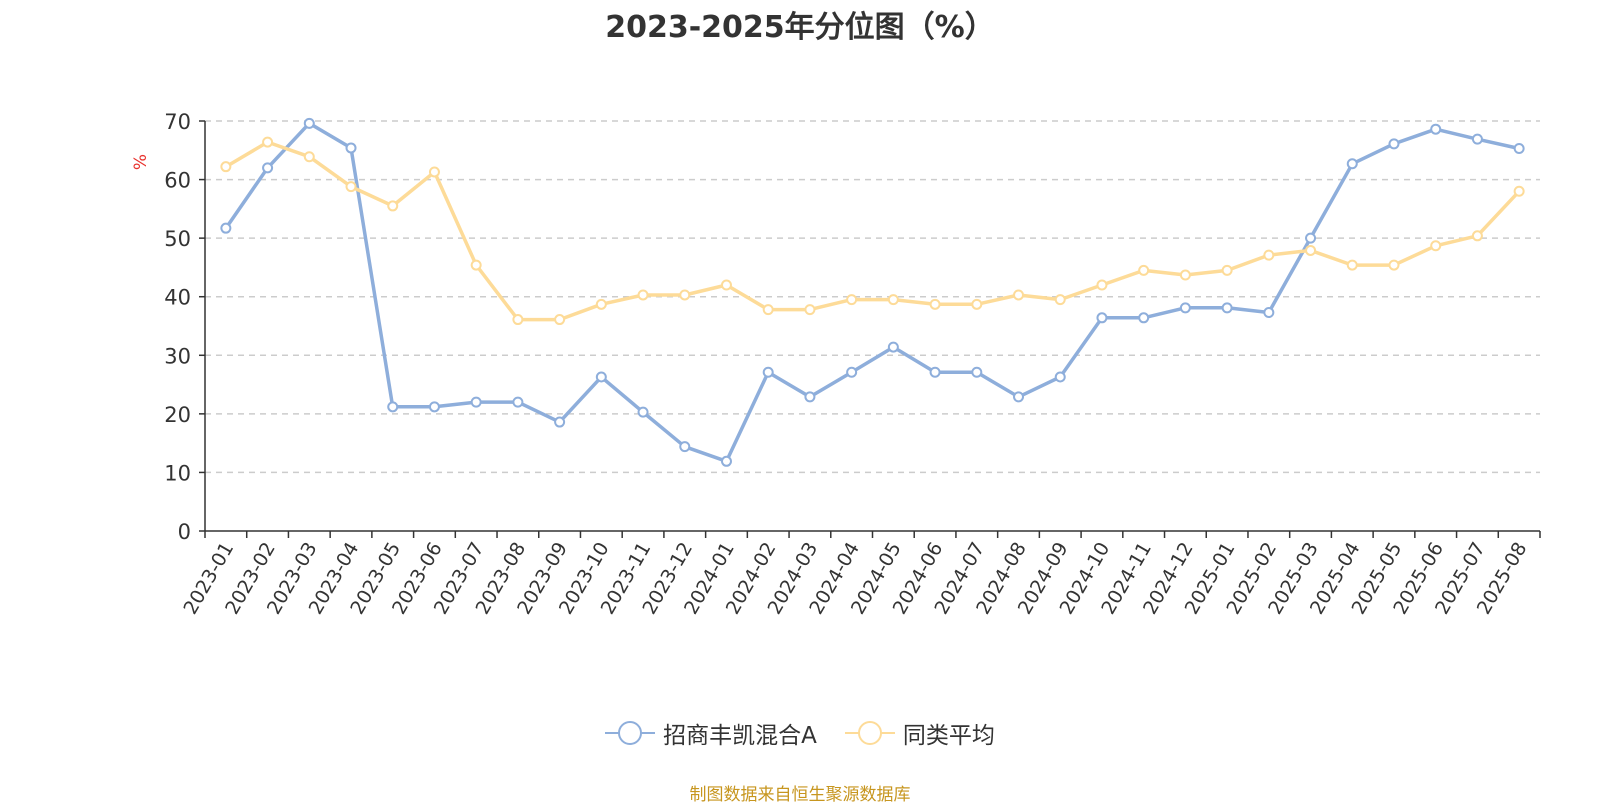 This screenshot has height=805, width=1600. I want to click on y-tick-label: 10, so click(177, 473).